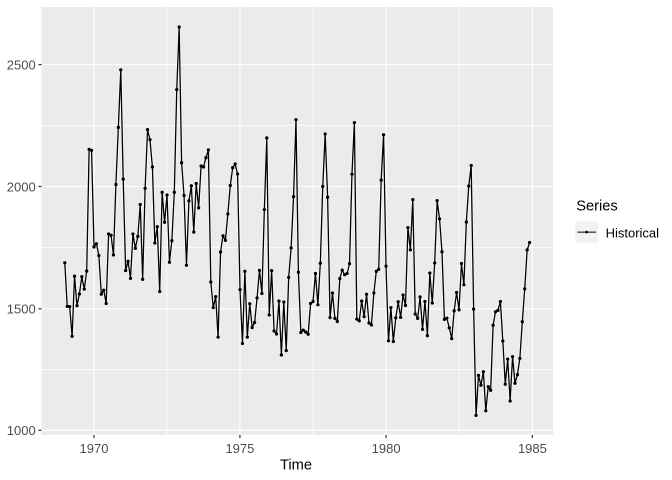 The image size is (672, 480). Describe the element at coordinates (21, 64) in the screenshot. I see `svg-text: 2500` at that location.